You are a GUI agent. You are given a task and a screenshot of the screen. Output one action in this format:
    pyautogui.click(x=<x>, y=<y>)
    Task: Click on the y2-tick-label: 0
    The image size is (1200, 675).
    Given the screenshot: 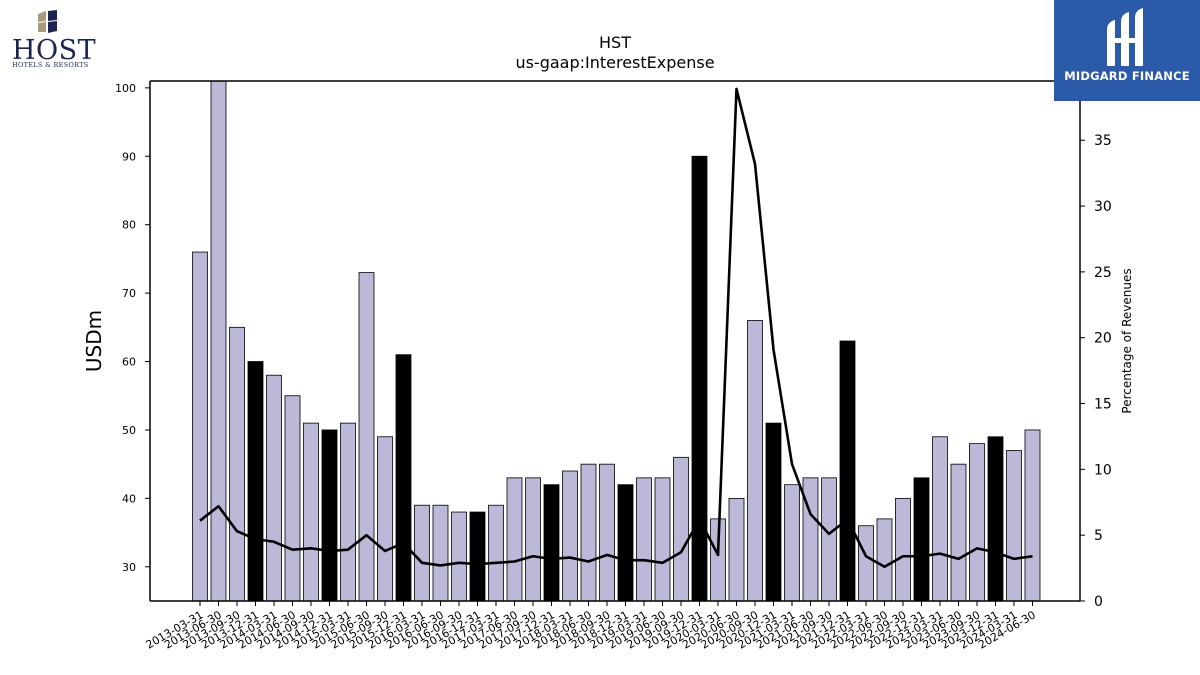 What is the action you would take?
    pyautogui.click(x=1098, y=602)
    